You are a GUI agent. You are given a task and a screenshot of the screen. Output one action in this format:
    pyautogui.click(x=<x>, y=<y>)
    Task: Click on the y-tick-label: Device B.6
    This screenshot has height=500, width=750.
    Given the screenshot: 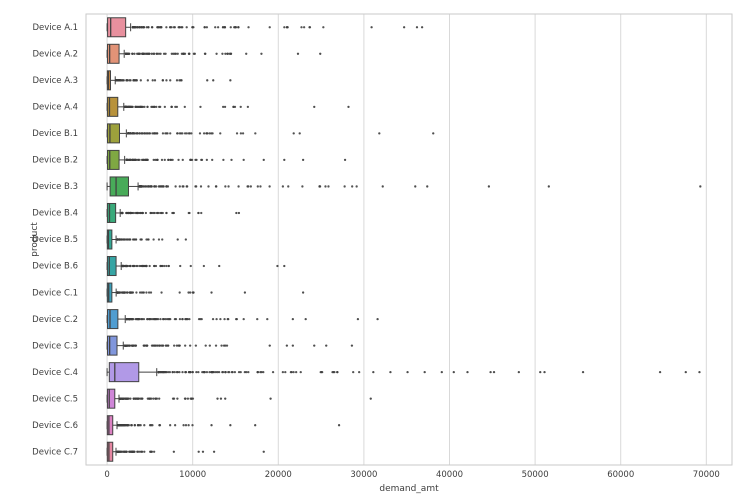 What is the action you would take?
    pyautogui.click(x=55, y=267)
    